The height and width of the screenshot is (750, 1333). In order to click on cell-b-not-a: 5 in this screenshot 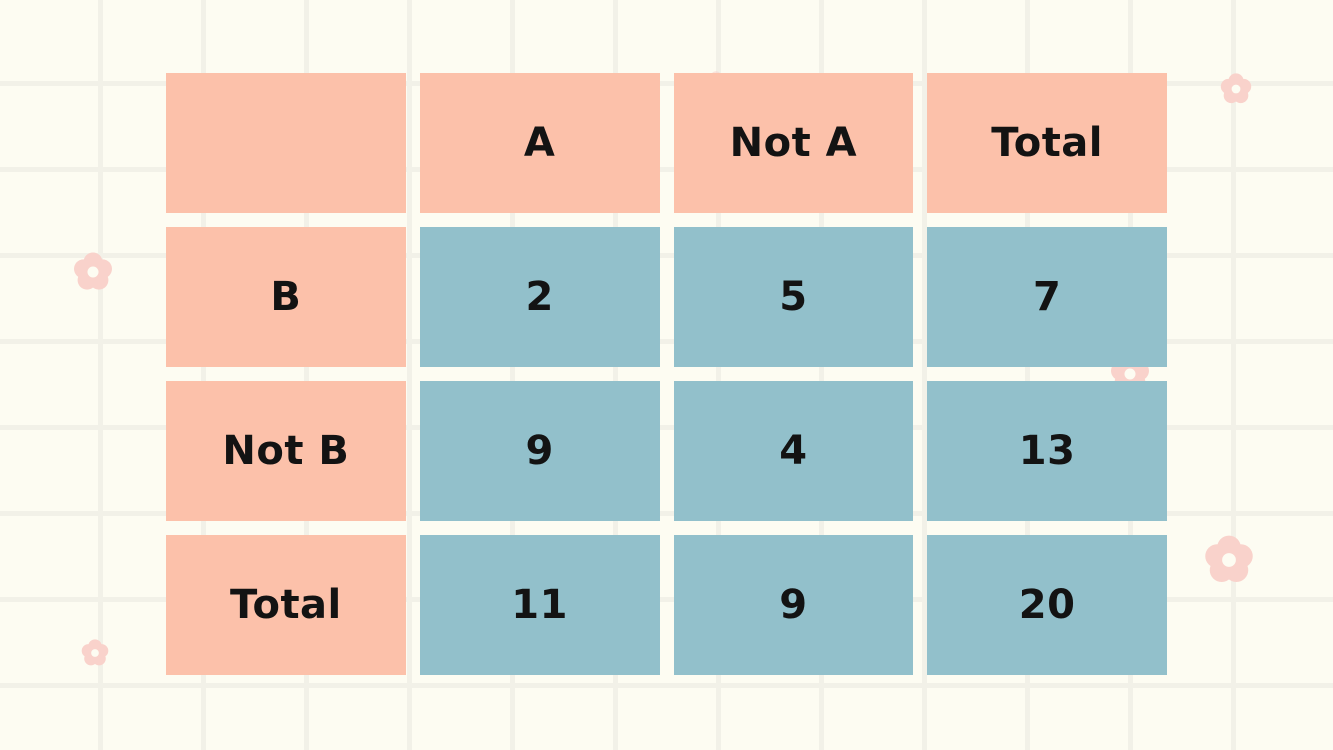, I will do `click(793, 297)`.